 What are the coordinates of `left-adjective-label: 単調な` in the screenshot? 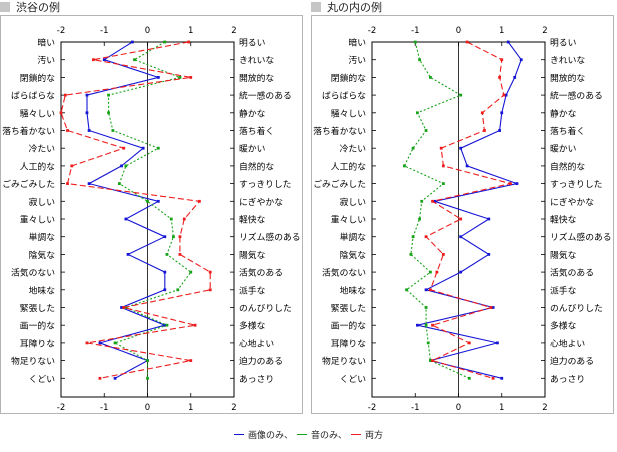 It's located at (42, 237).